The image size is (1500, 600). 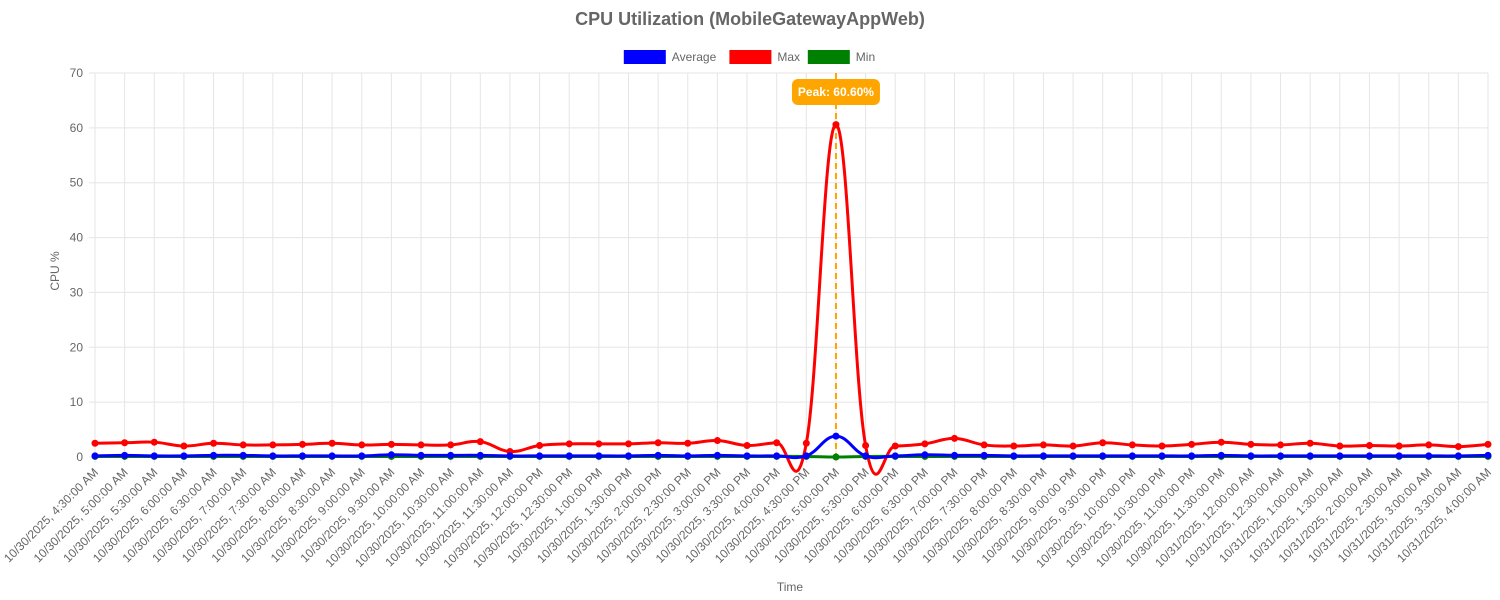 What do you see at coordinates (836, 457) in the screenshot?
I see `data-point-min` at bounding box center [836, 457].